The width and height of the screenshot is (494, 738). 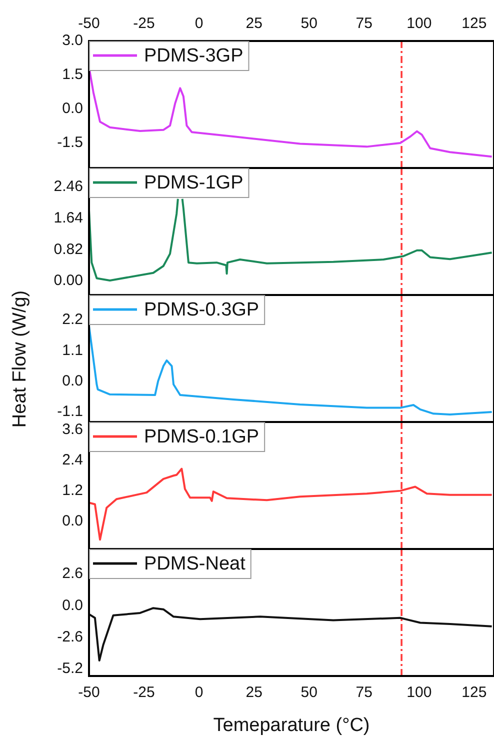 I want to click on x-tick-label: 25, so click(x=254, y=693).